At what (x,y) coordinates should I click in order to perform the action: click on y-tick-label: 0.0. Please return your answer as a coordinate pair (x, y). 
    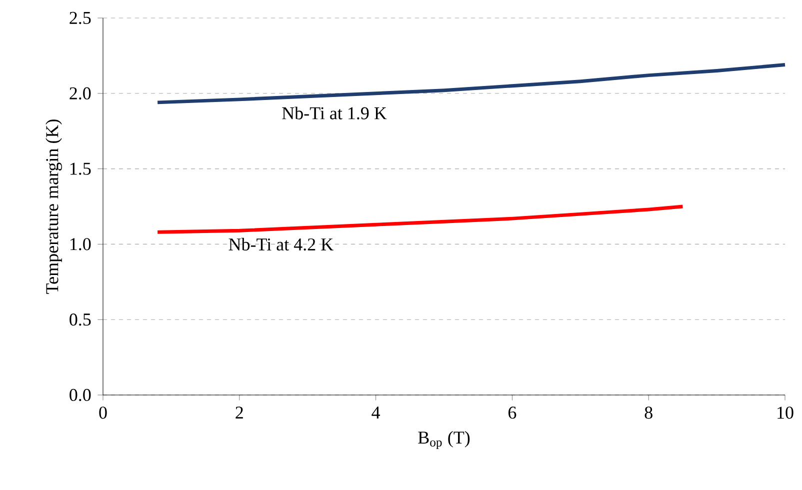
    Looking at the image, I should click on (80, 395).